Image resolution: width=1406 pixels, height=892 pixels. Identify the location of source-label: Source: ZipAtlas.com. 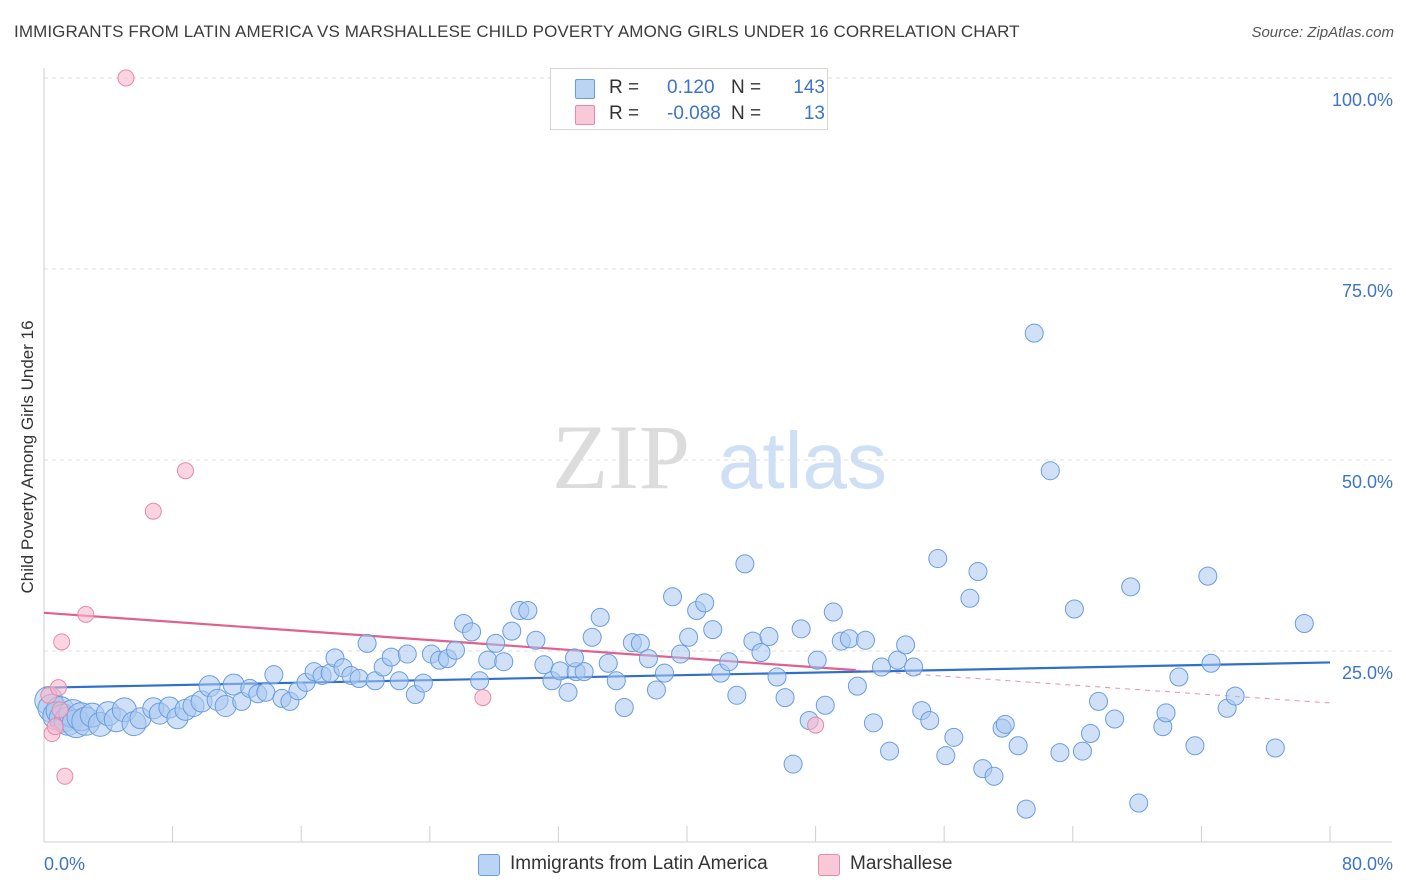
(1322, 32).